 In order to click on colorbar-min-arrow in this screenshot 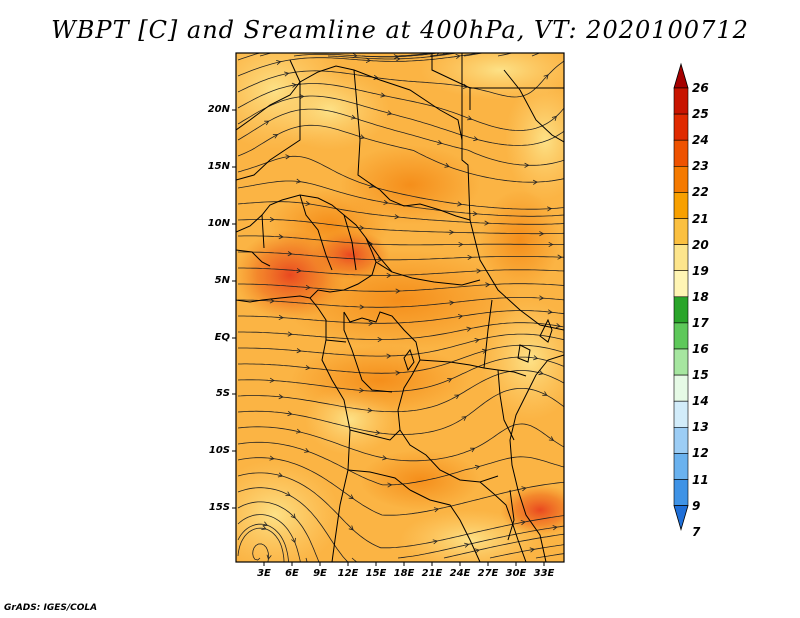, I will do `click(681, 518)`.